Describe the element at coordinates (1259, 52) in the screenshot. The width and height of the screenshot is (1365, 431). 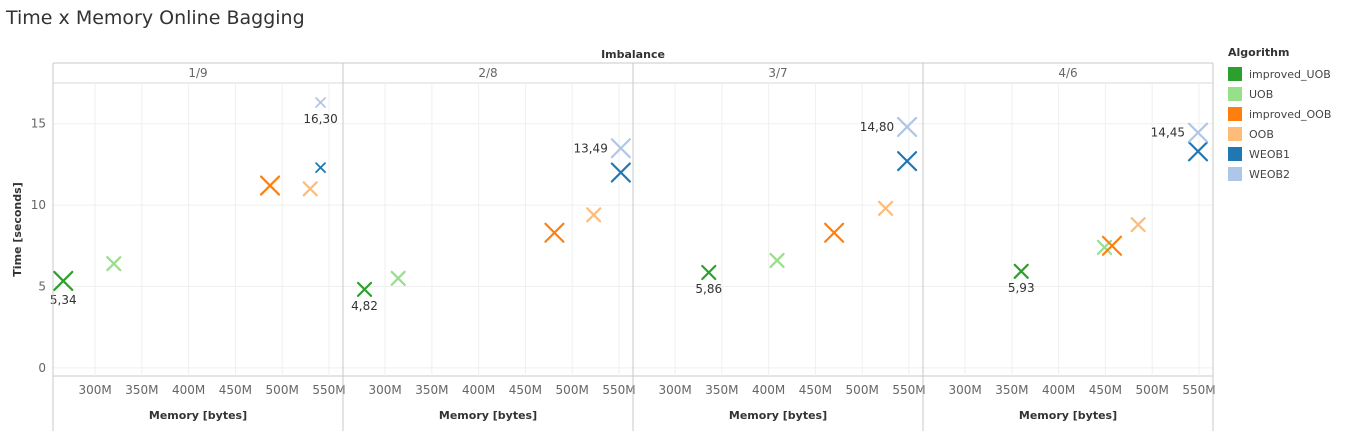
I see `legend-title: Algorithm` at that location.